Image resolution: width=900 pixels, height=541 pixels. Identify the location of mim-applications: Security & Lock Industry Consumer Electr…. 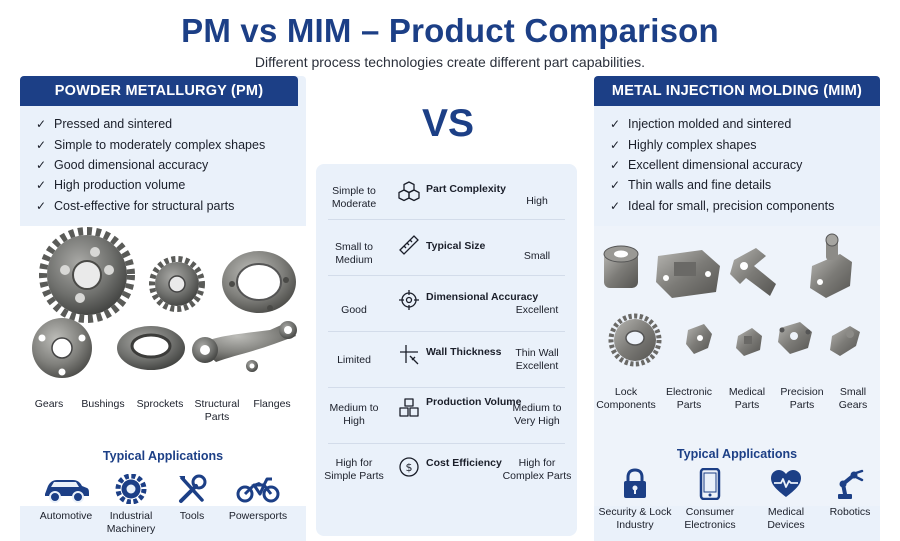
(737, 500).